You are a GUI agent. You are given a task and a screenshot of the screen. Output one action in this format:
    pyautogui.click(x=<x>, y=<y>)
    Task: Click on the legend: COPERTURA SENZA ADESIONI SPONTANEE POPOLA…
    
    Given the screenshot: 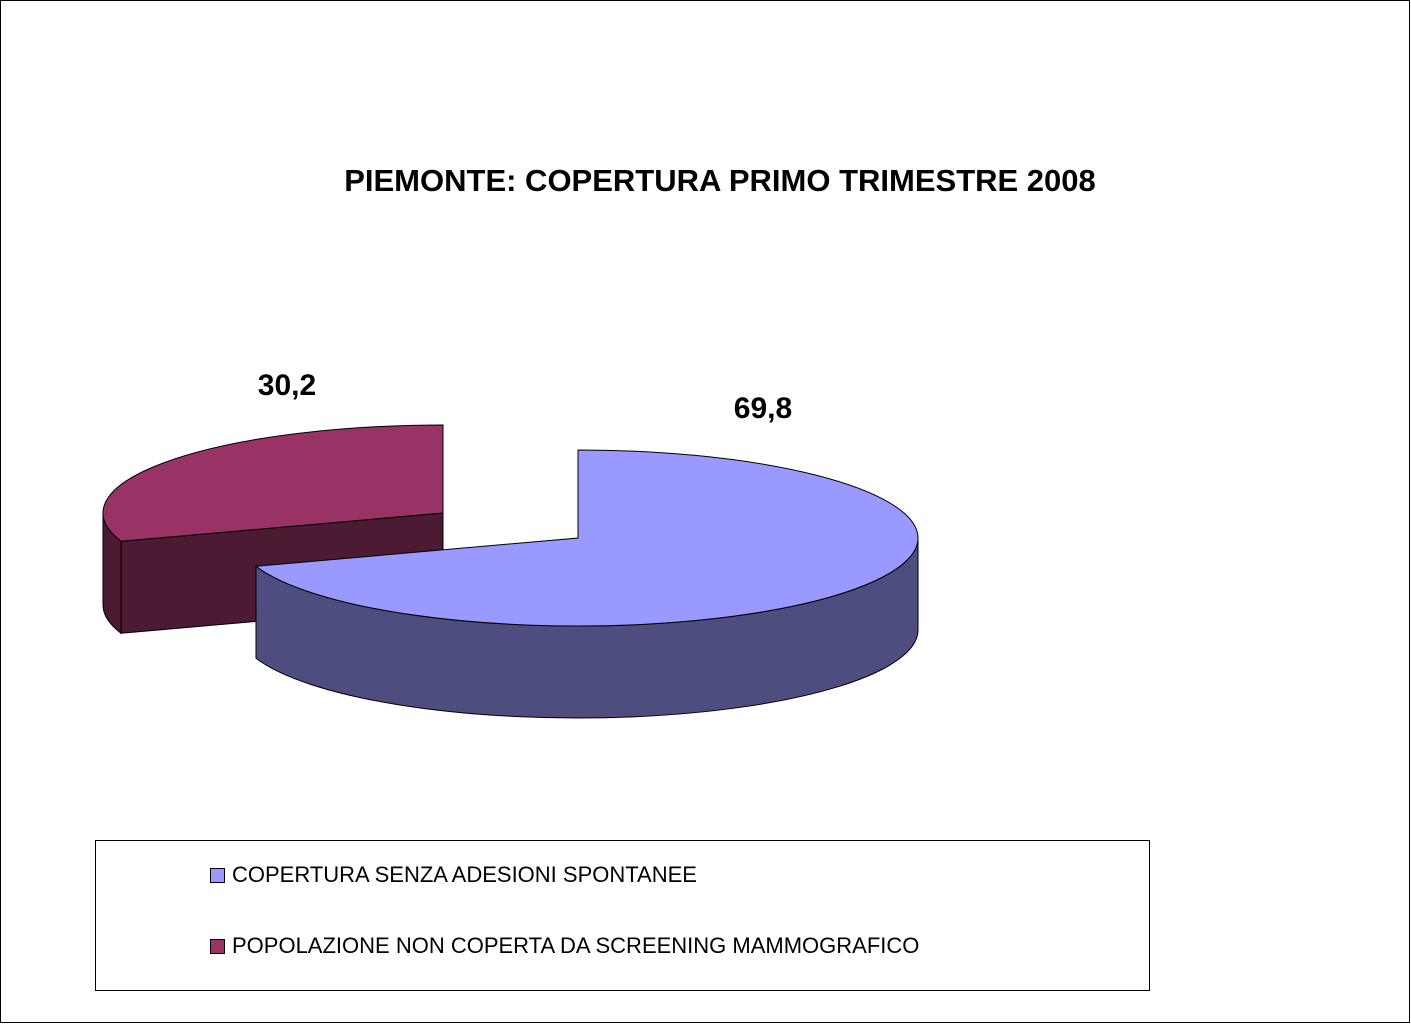 What is the action you would take?
    pyautogui.click(x=564, y=910)
    